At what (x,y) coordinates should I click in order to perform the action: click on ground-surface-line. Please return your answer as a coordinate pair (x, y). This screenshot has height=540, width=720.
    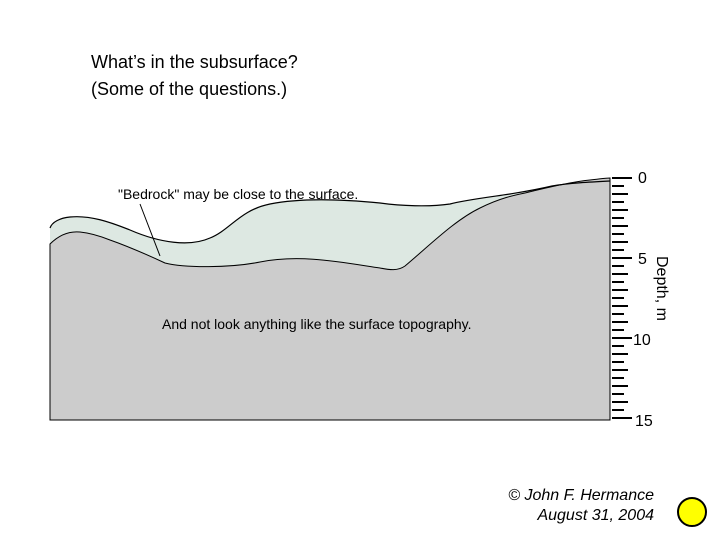
    Looking at the image, I should click on (330, 212).